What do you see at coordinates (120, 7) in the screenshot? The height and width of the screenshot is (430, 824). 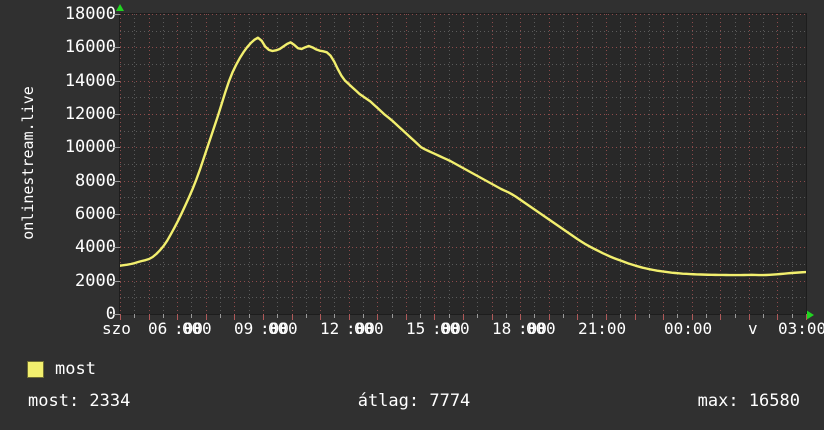 I see `y-axis-arrow-icon` at bounding box center [120, 7].